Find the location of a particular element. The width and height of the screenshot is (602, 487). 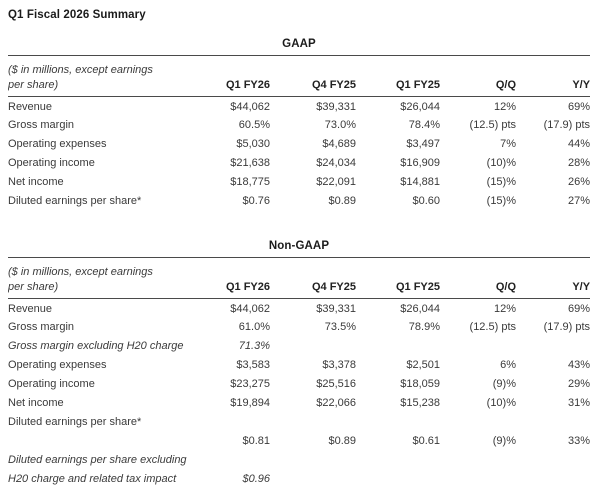

column-header: Q1 FY25 is located at coordinates (398, 288).